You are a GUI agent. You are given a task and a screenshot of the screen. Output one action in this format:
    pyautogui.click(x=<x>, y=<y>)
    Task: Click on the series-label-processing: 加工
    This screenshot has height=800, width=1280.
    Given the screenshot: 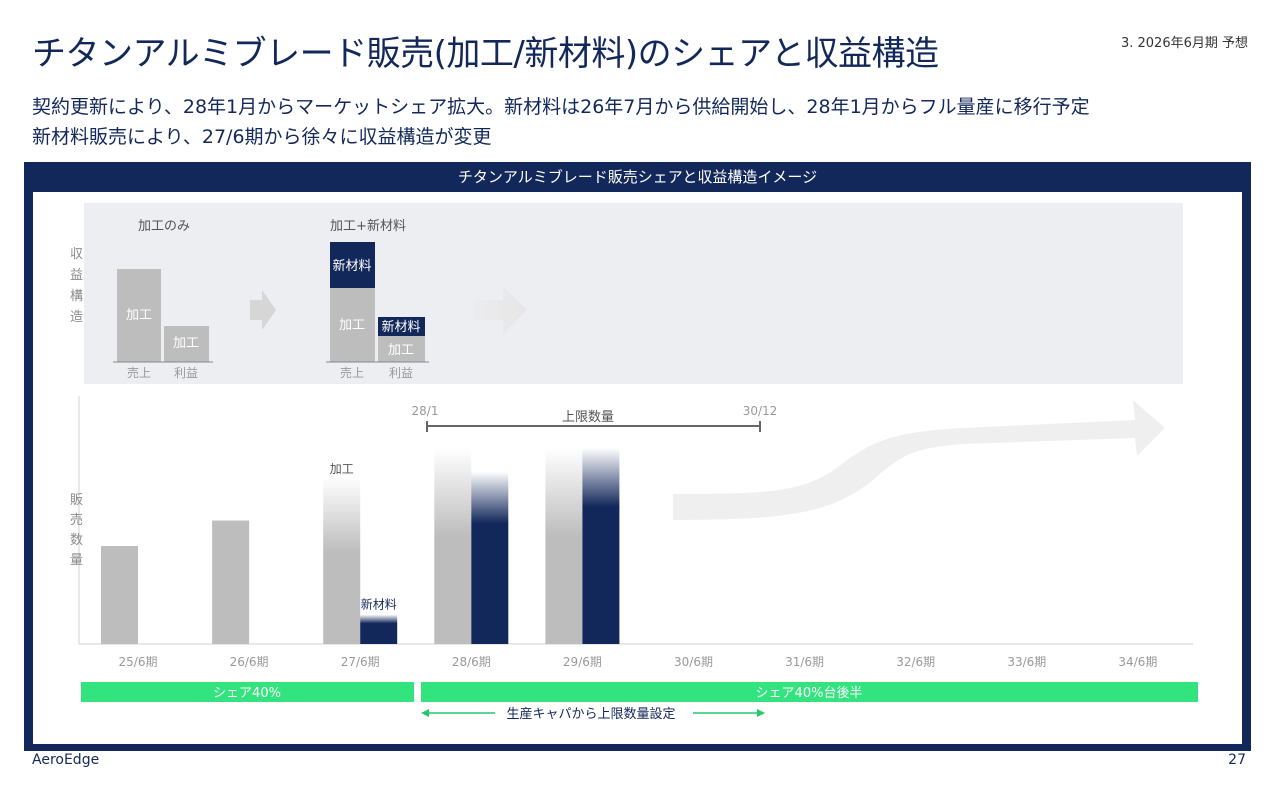 What is the action you would take?
    pyautogui.click(x=342, y=469)
    